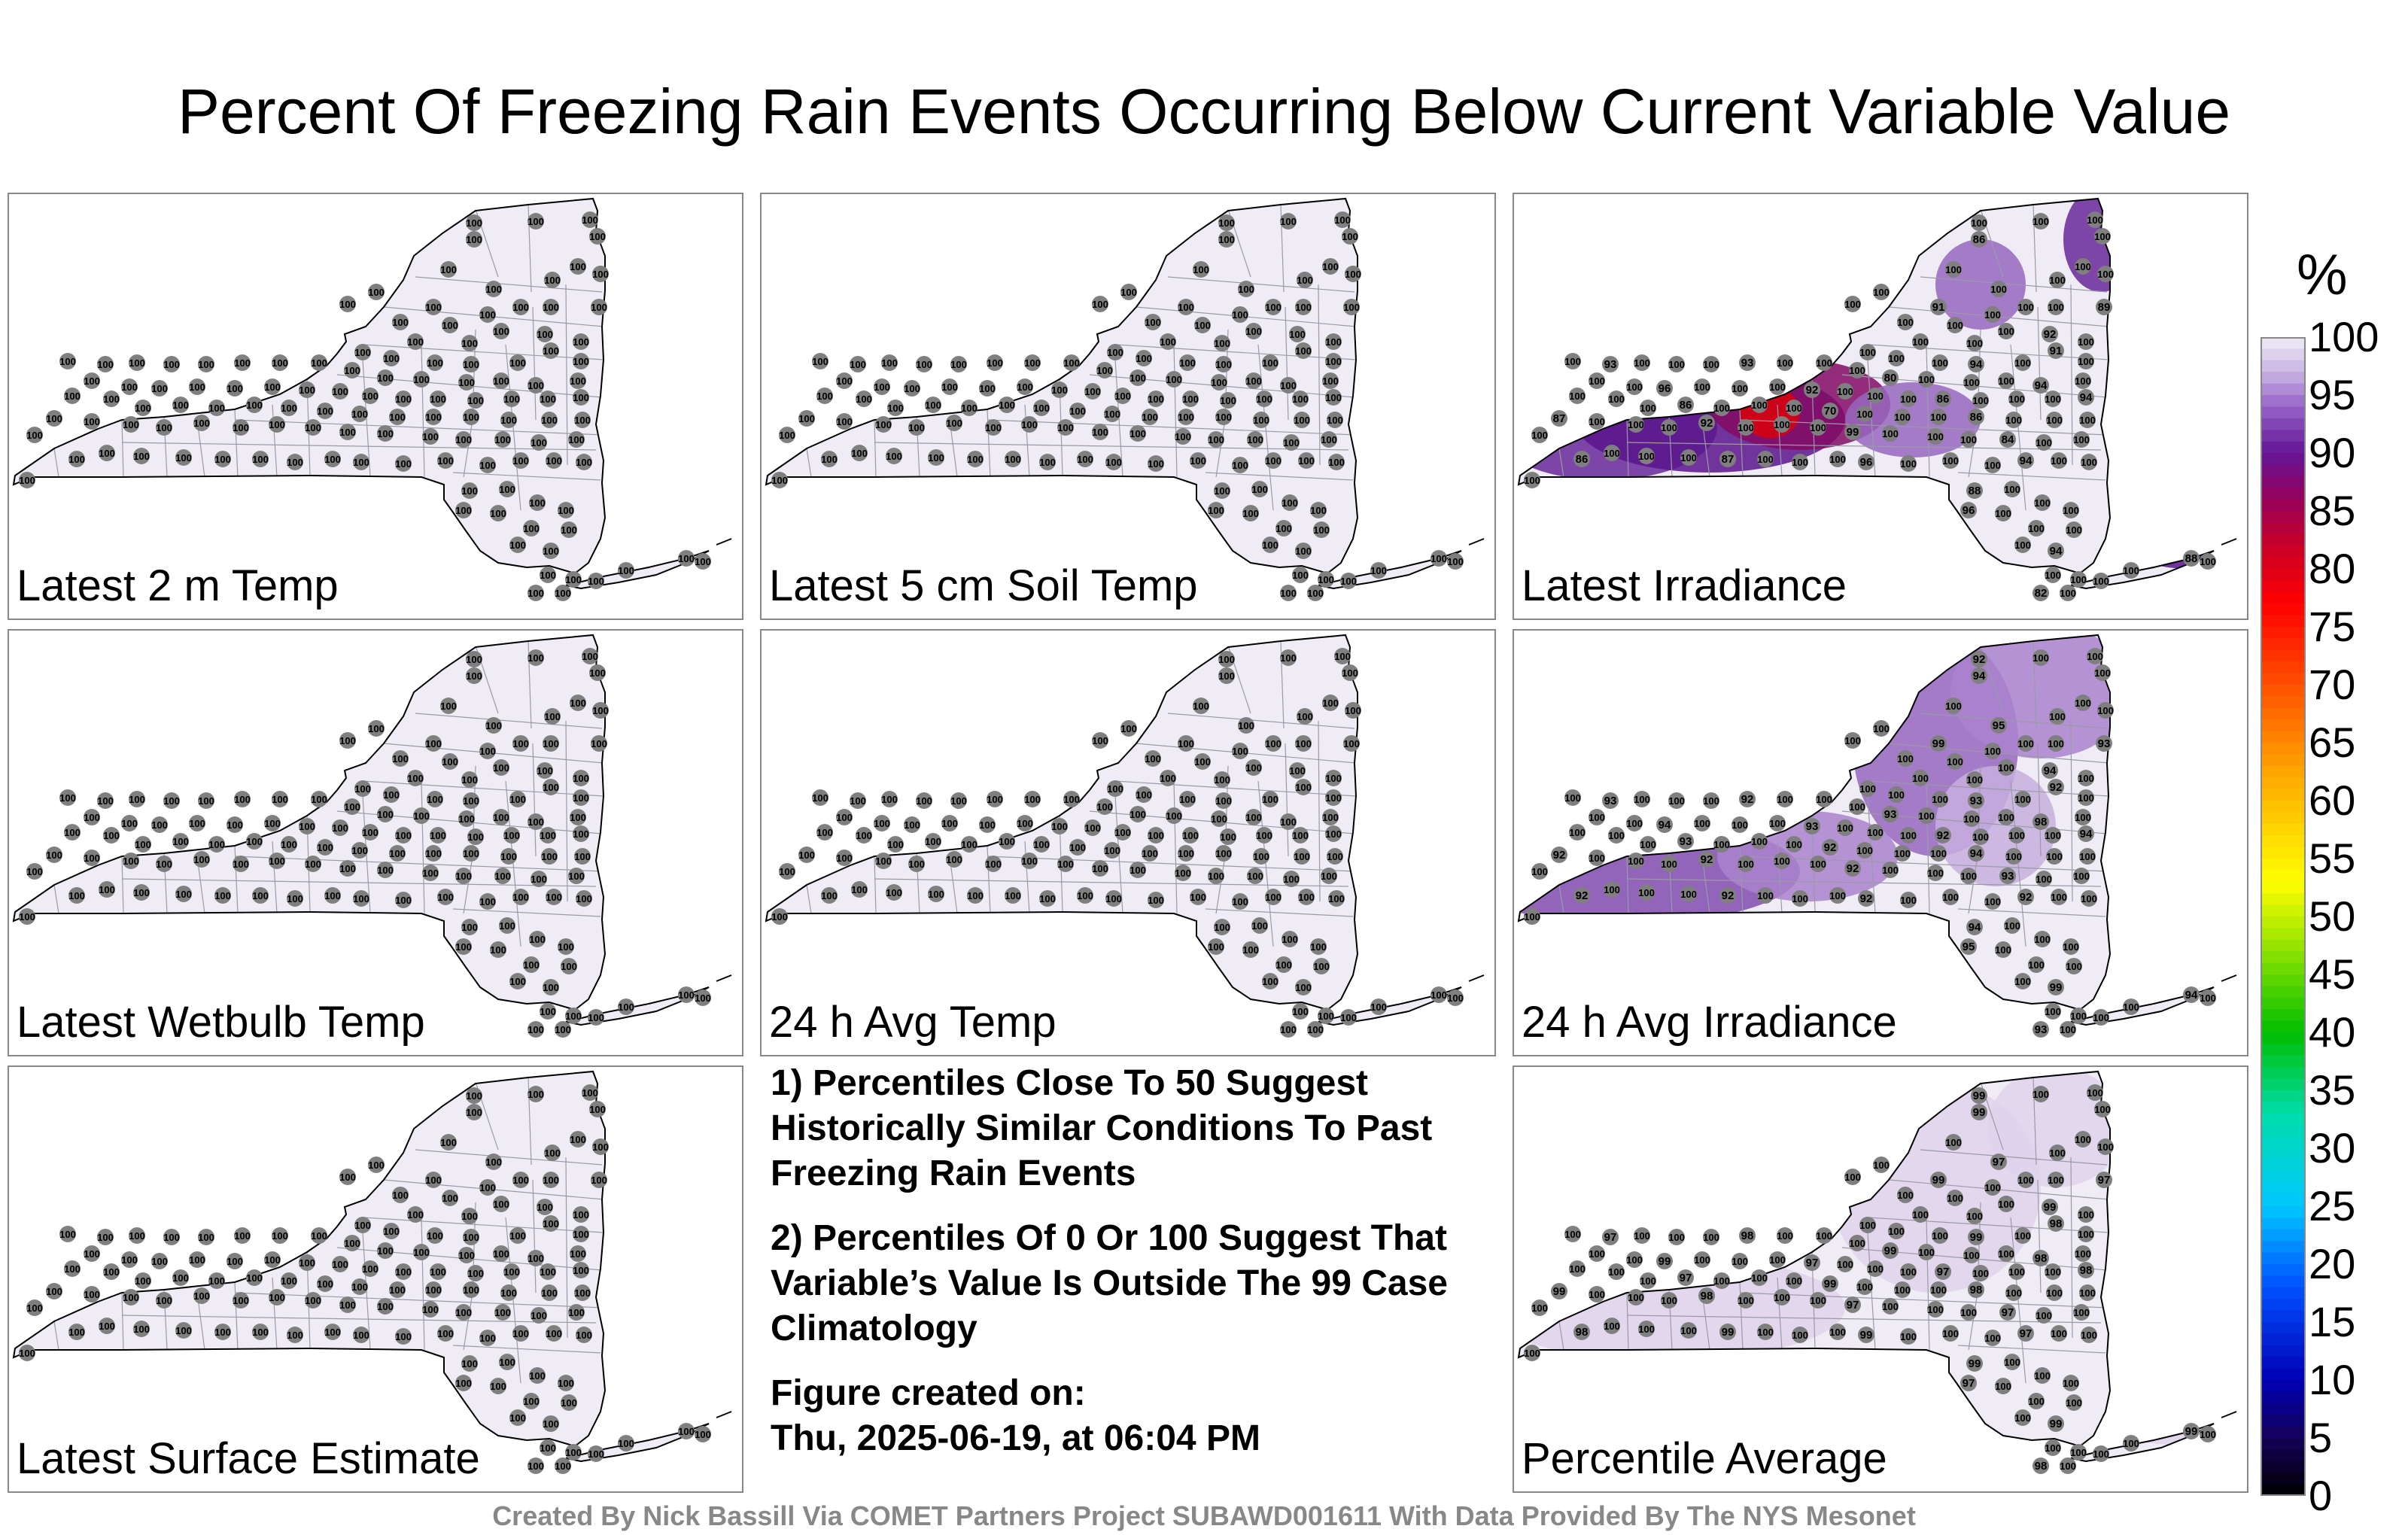 This screenshot has height=1535, width=2408. Describe the element at coordinates (1979, 1096) in the screenshot. I see `station-value: 99` at that location.